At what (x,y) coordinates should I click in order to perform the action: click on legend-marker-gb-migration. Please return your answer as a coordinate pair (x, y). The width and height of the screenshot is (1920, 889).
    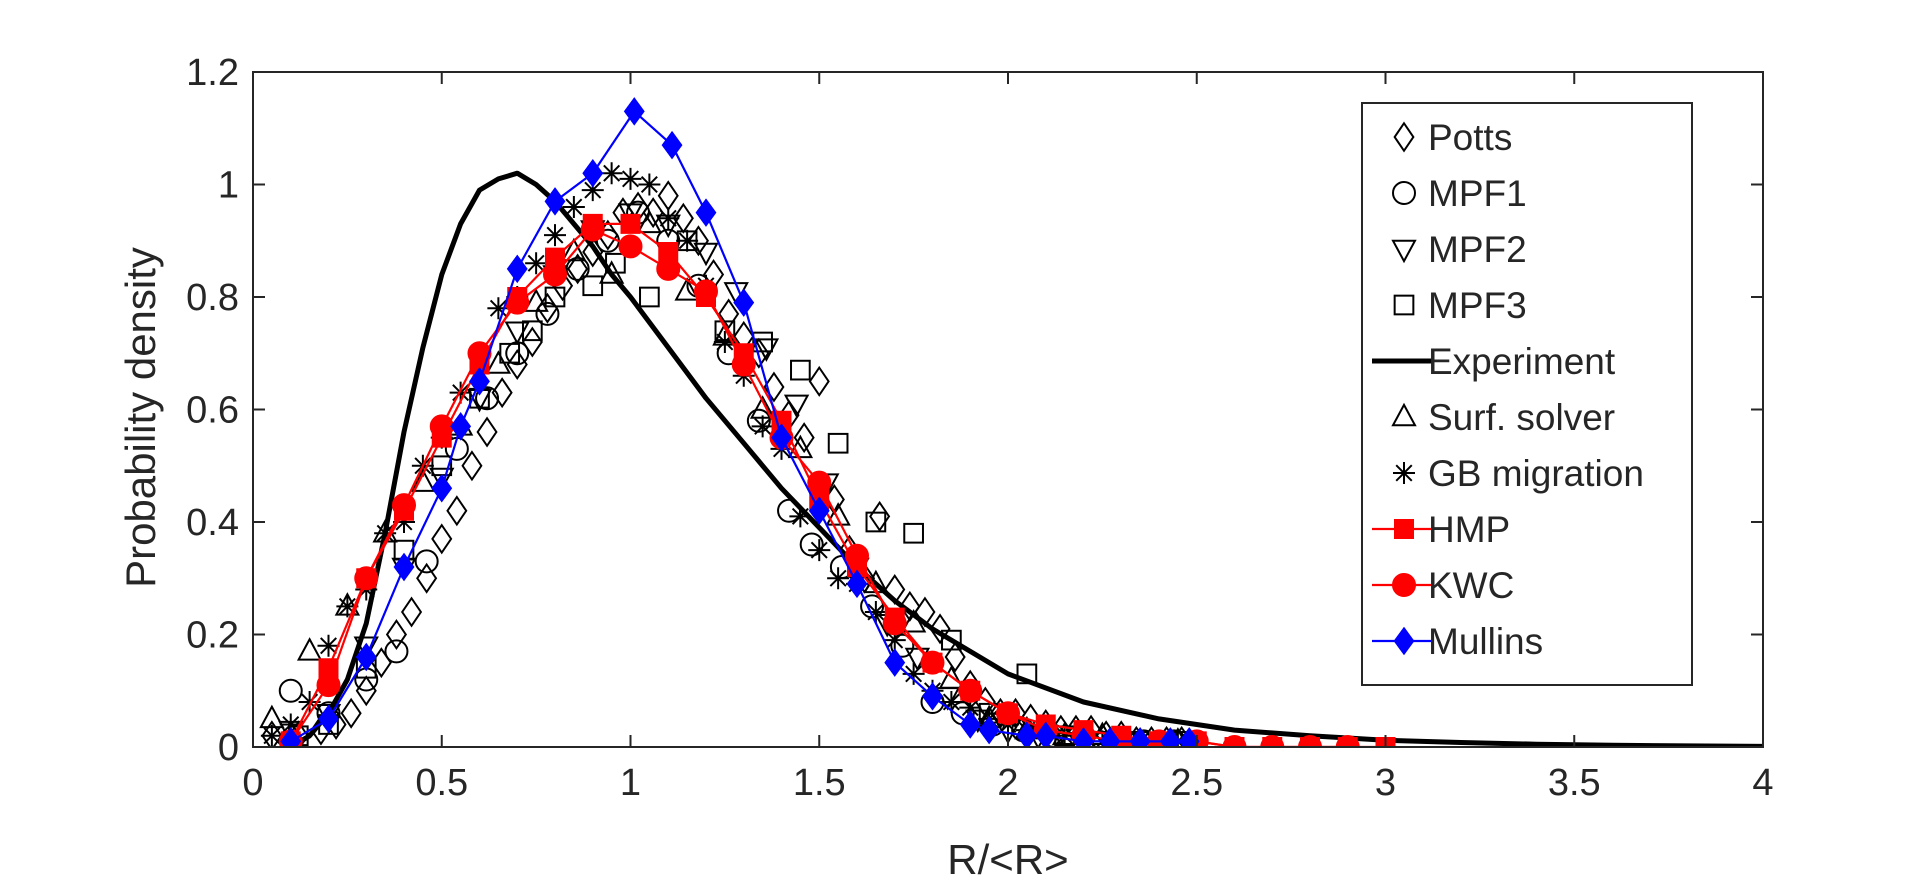
    Looking at the image, I should click on (1404, 473).